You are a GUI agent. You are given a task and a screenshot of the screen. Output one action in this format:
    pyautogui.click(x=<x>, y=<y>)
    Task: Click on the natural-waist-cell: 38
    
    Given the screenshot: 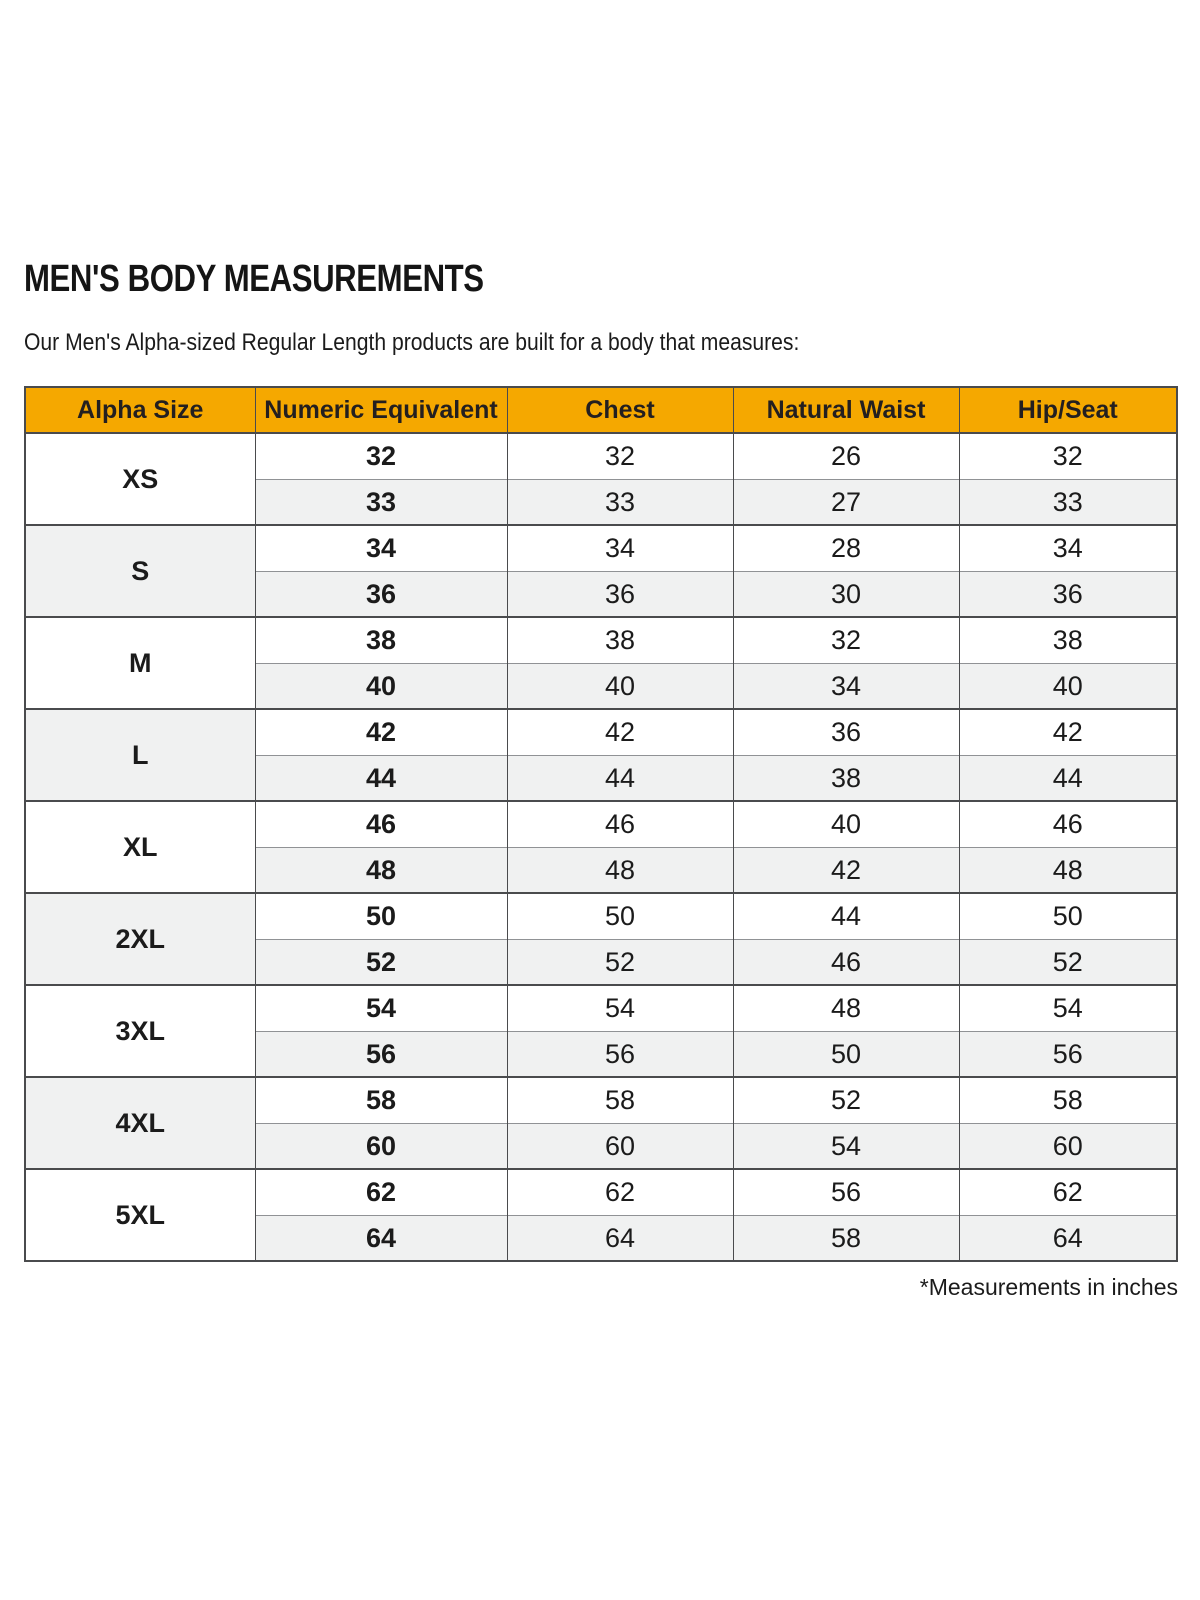 What is the action you would take?
    pyautogui.click(x=845, y=778)
    